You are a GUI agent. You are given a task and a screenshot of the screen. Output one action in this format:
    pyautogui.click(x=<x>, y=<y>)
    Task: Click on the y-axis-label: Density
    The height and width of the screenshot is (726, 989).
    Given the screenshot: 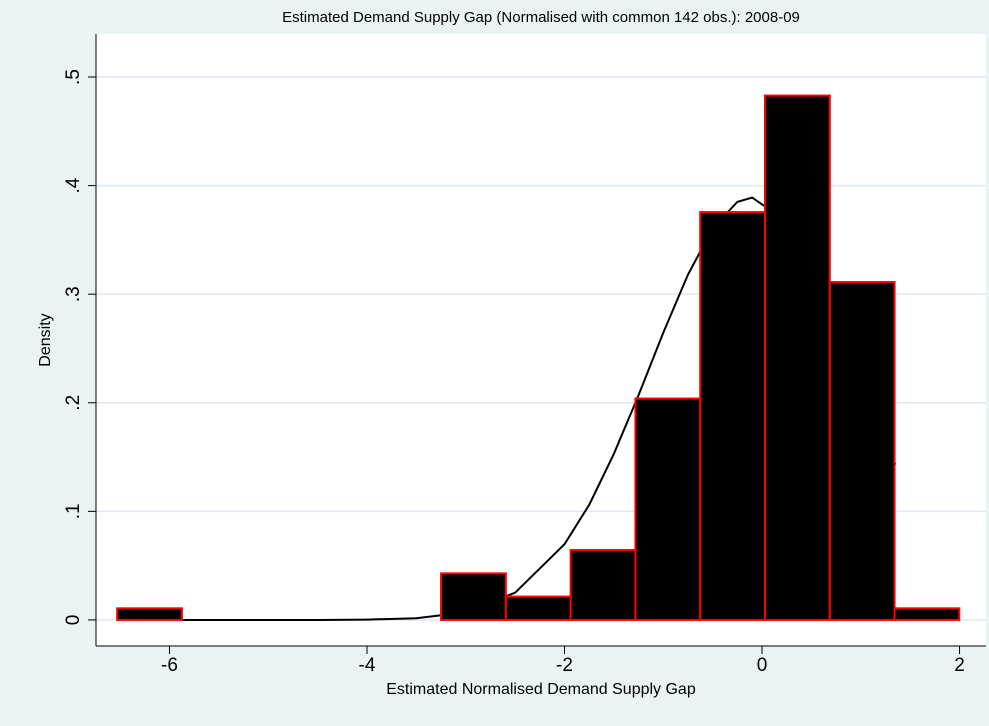 What is the action you would take?
    pyautogui.click(x=45, y=339)
    